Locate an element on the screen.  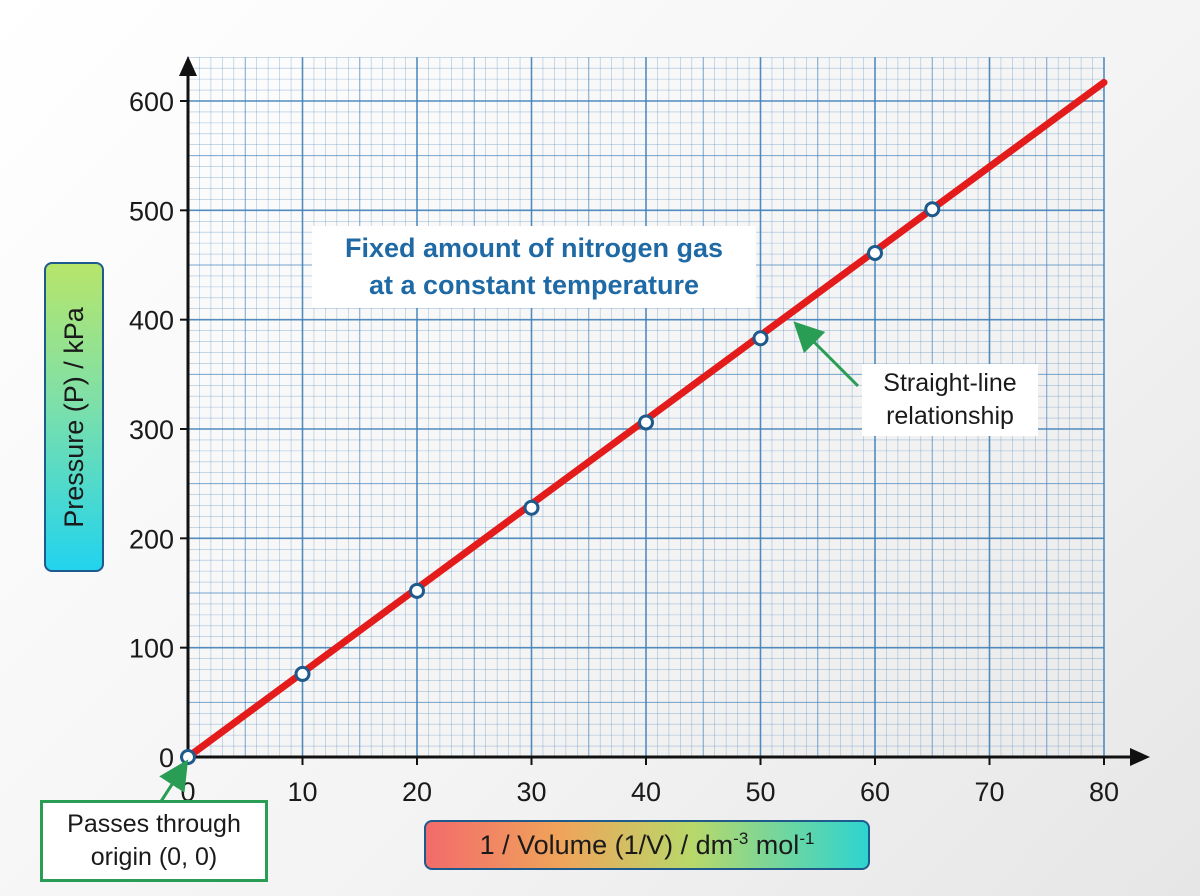
x-axis-label-exponent-2: -1 is located at coordinates (807, 838).